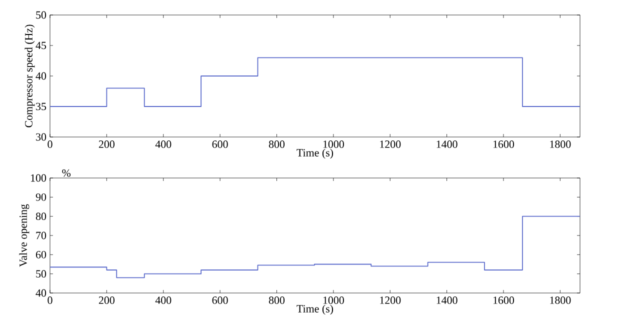  Describe the element at coordinates (41, 236) in the screenshot. I see `y-tick-label: 70` at that location.